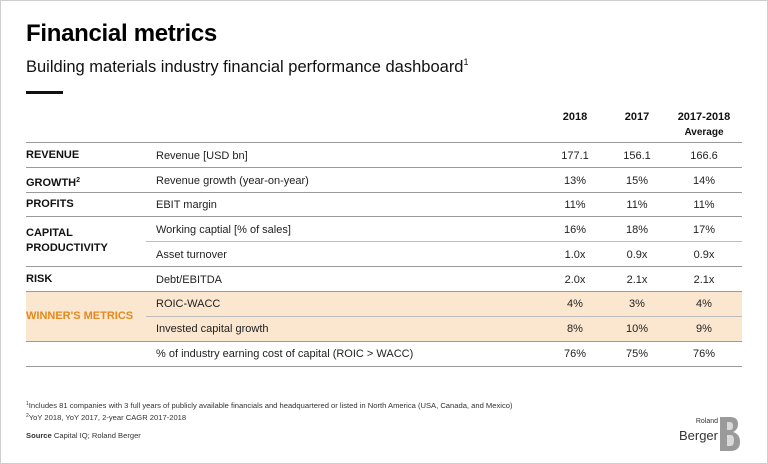 The width and height of the screenshot is (768, 464). I want to click on category-capital-line2: PRODUCTIVITY, so click(67, 248).